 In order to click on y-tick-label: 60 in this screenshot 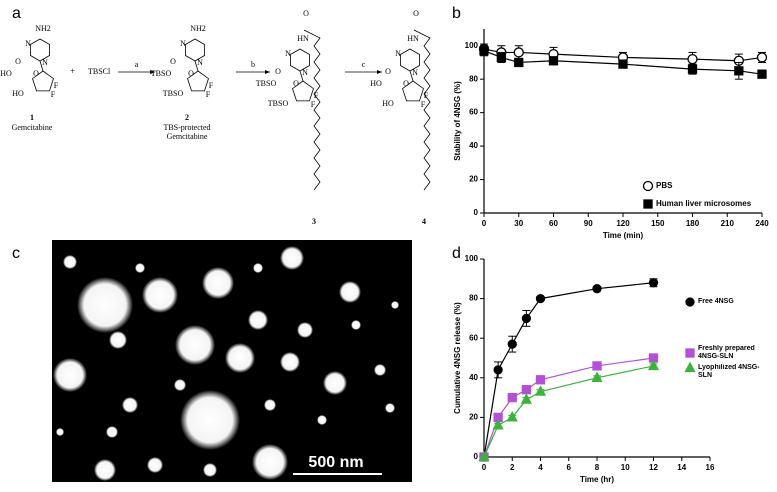, I will do `click(473, 112)`.